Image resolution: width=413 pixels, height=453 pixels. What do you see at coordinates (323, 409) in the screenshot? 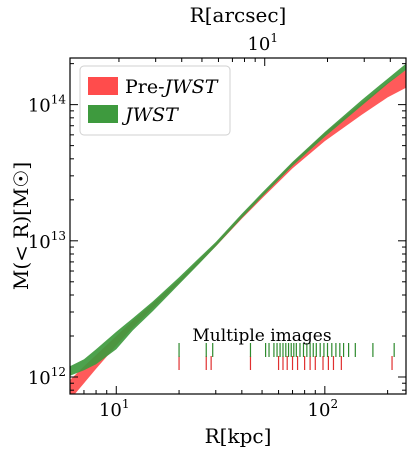
I see `x-tick-label: 10²` at bounding box center [323, 409].